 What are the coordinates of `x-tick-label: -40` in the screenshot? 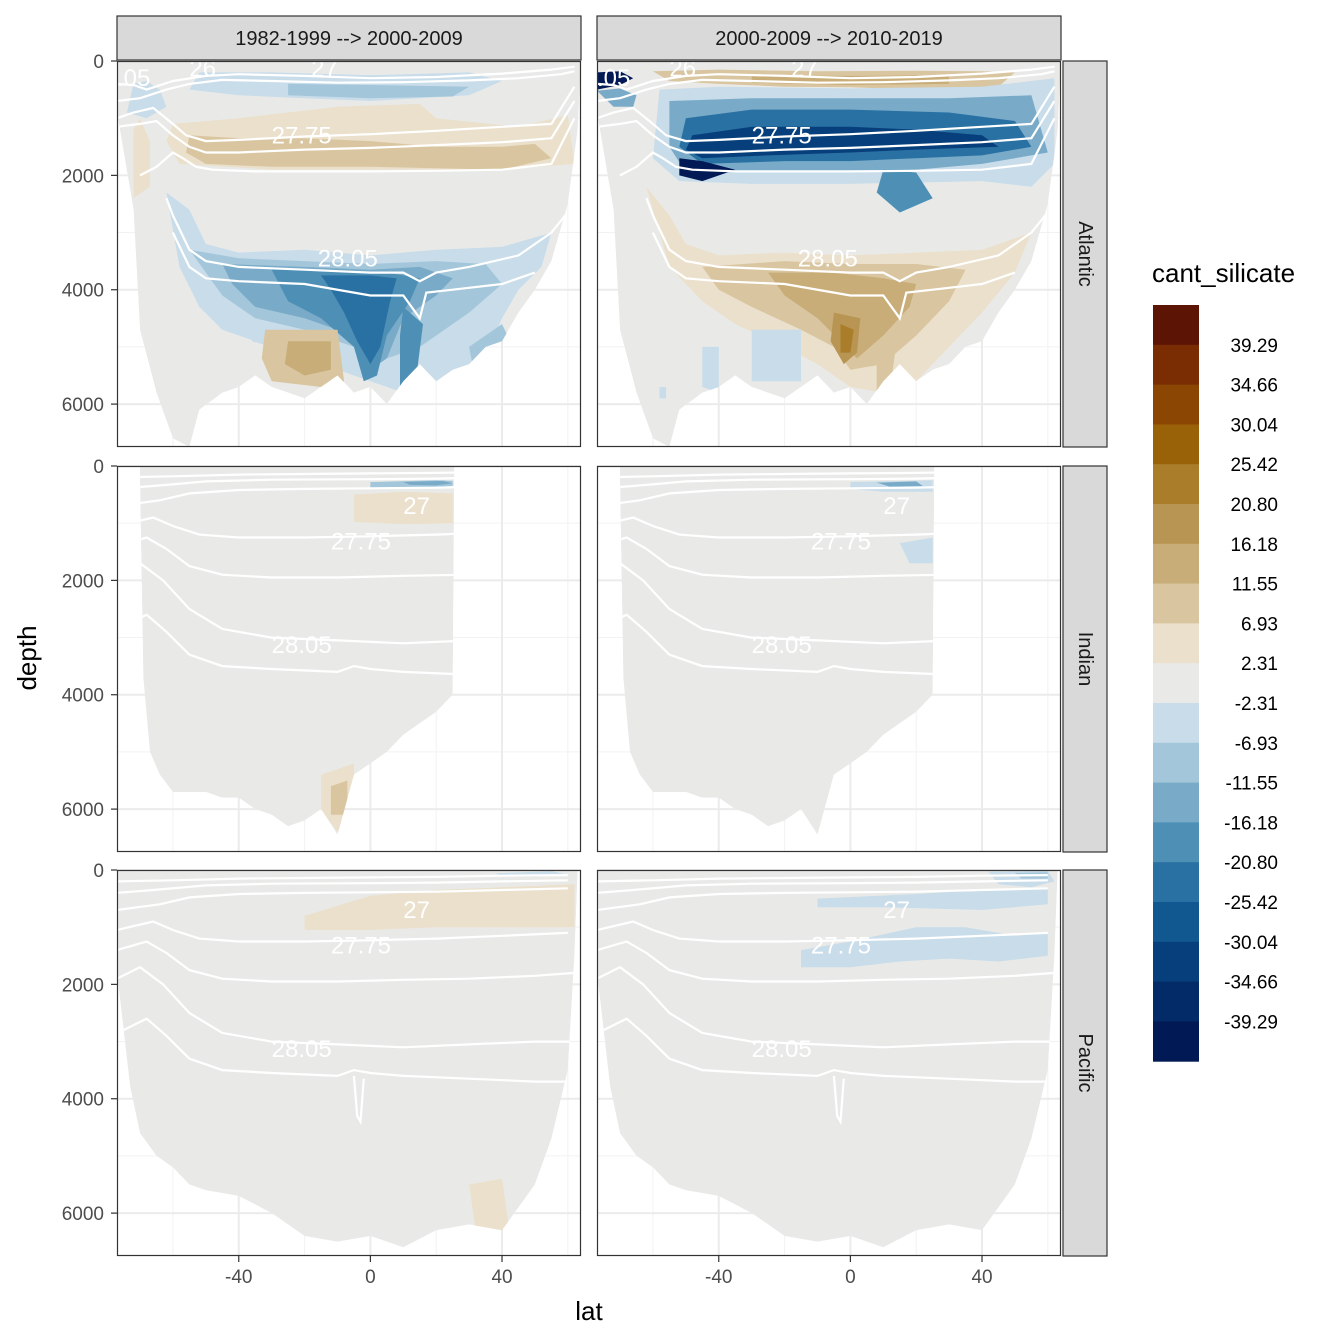 It's located at (238, 1277).